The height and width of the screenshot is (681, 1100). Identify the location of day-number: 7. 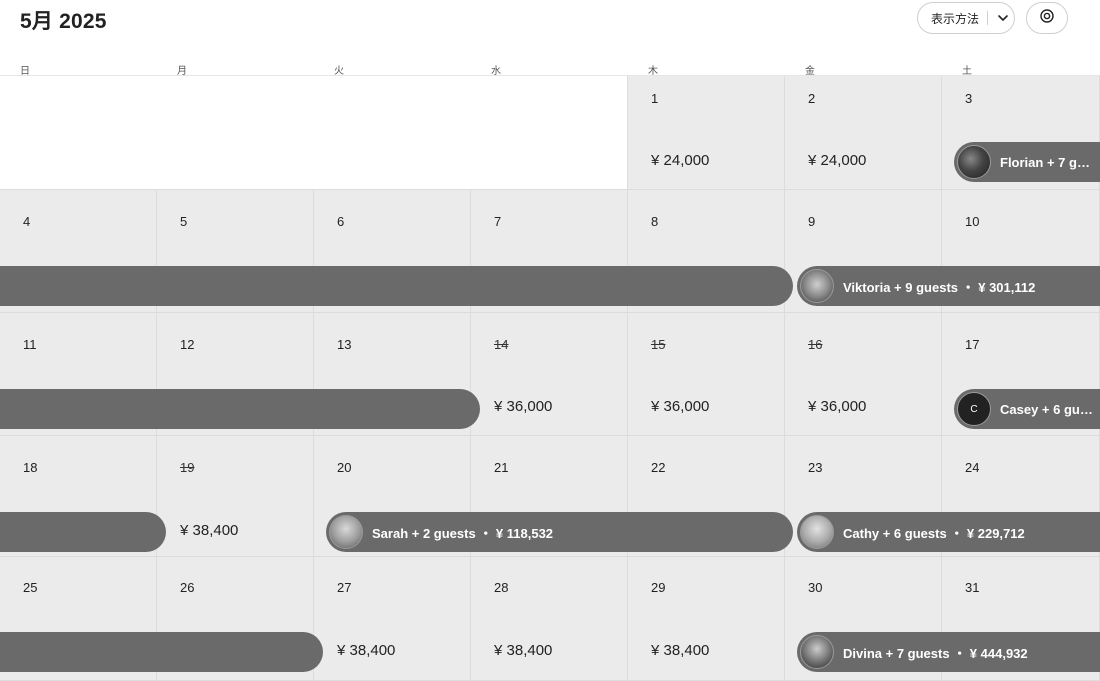
(498, 221).